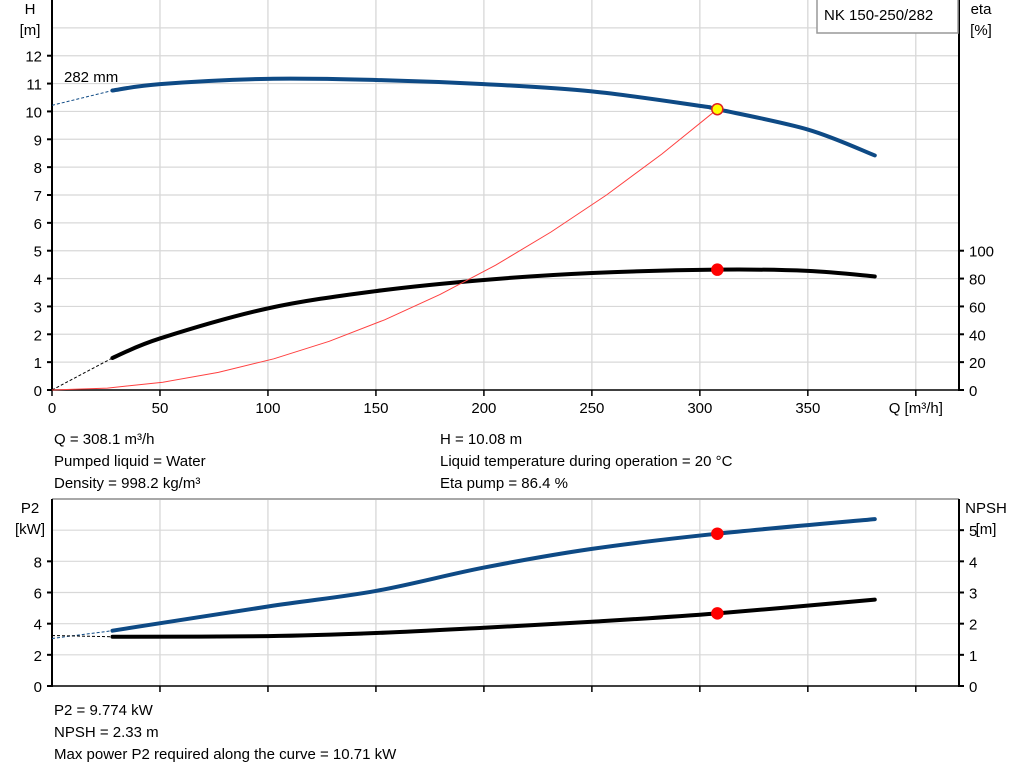  I want to click on info-liquid: Pumped liquid = Water, so click(130, 461).